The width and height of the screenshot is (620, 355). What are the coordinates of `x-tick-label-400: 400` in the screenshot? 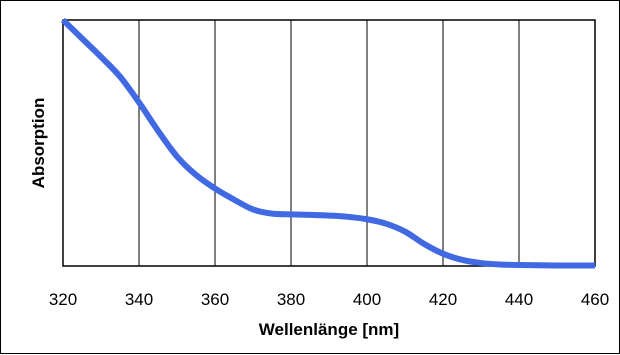 It's located at (367, 299).